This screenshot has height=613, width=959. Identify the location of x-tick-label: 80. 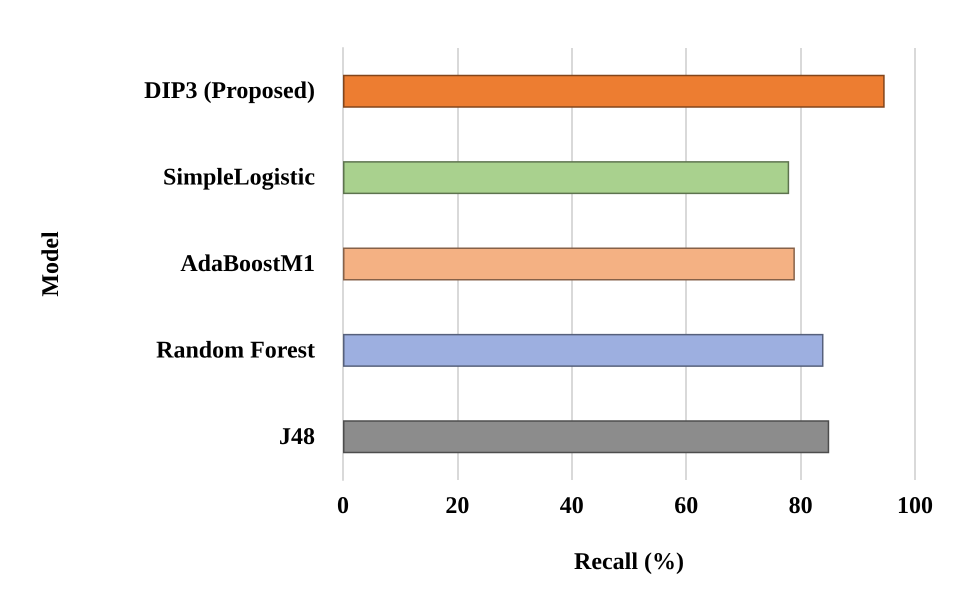
(800, 506).